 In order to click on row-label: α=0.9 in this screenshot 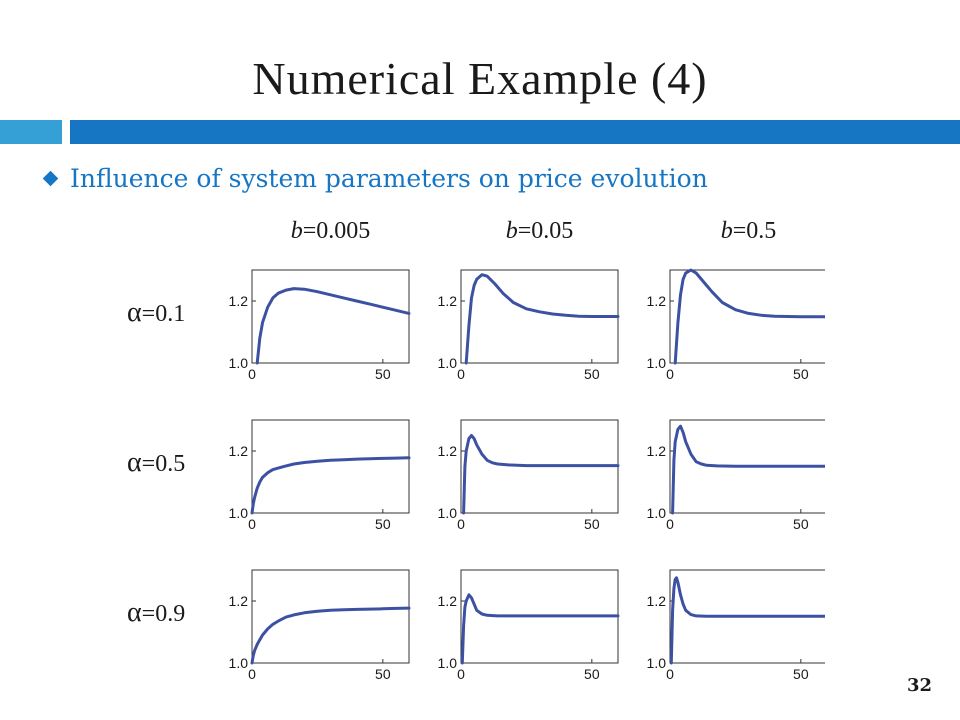, I will do `click(156, 612)`.